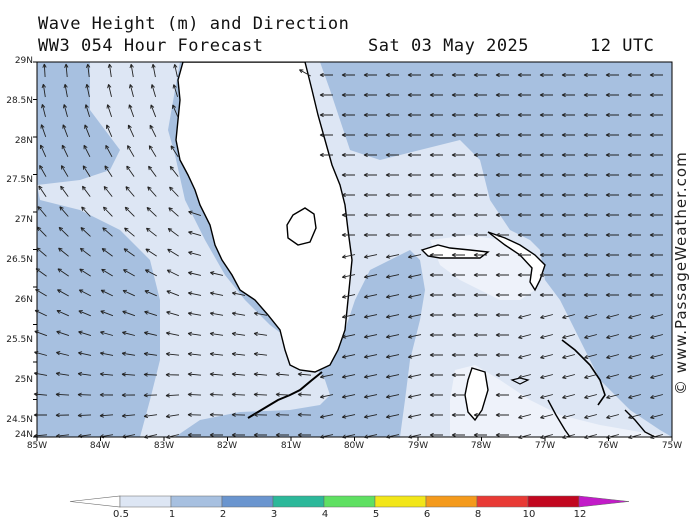 Image resolution: width=700 pixels, height=525 pixels. What do you see at coordinates (23, 380) in the screenshot?
I see `lat-label: 25N` at bounding box center [23, 380].